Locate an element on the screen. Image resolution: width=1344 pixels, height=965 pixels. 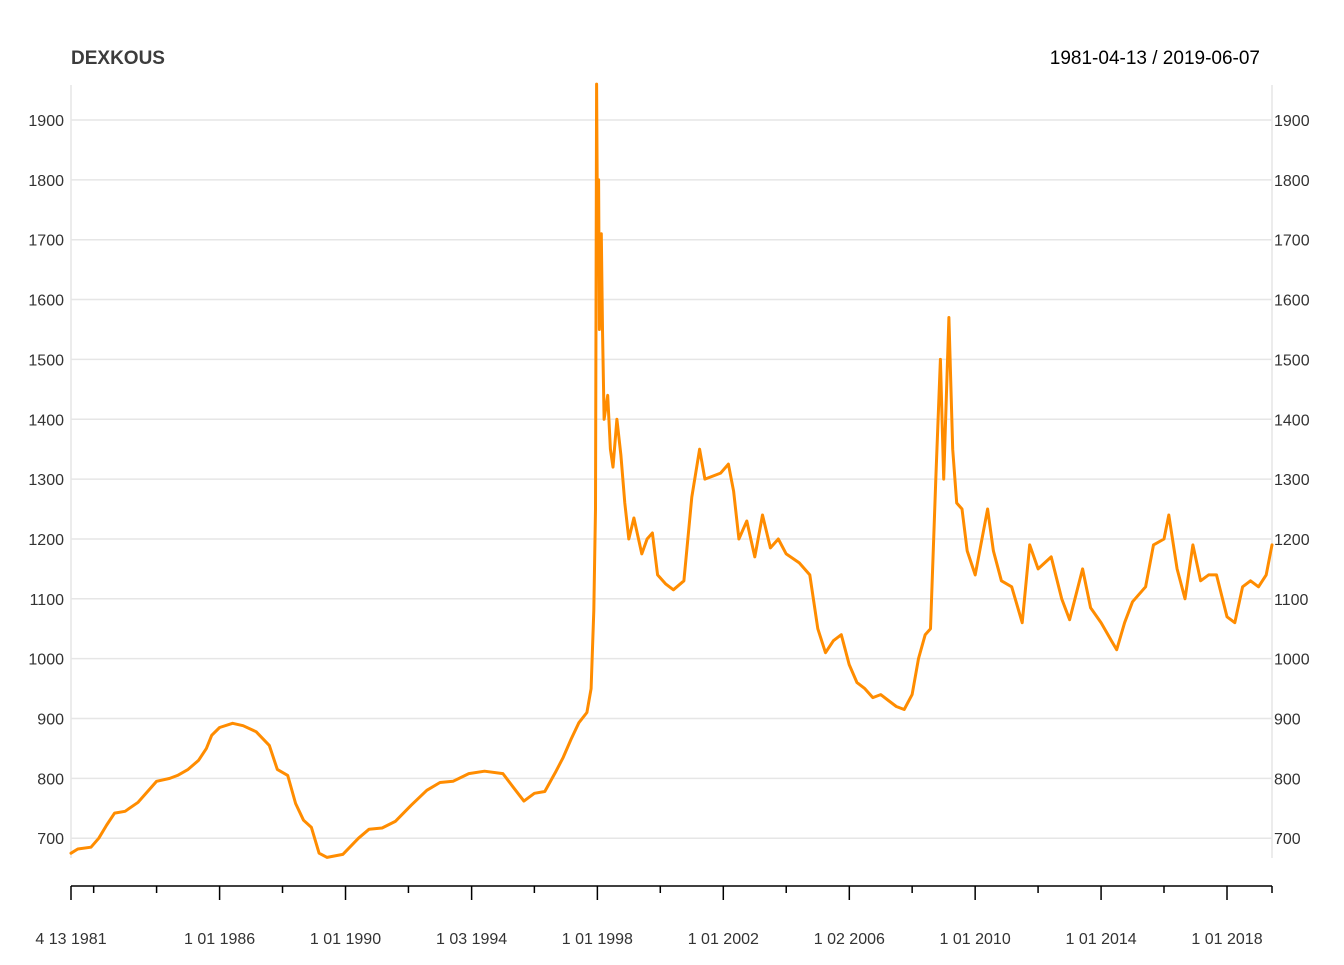
y-tick-label-right: 1600 is located at coordinates (1292, 301).